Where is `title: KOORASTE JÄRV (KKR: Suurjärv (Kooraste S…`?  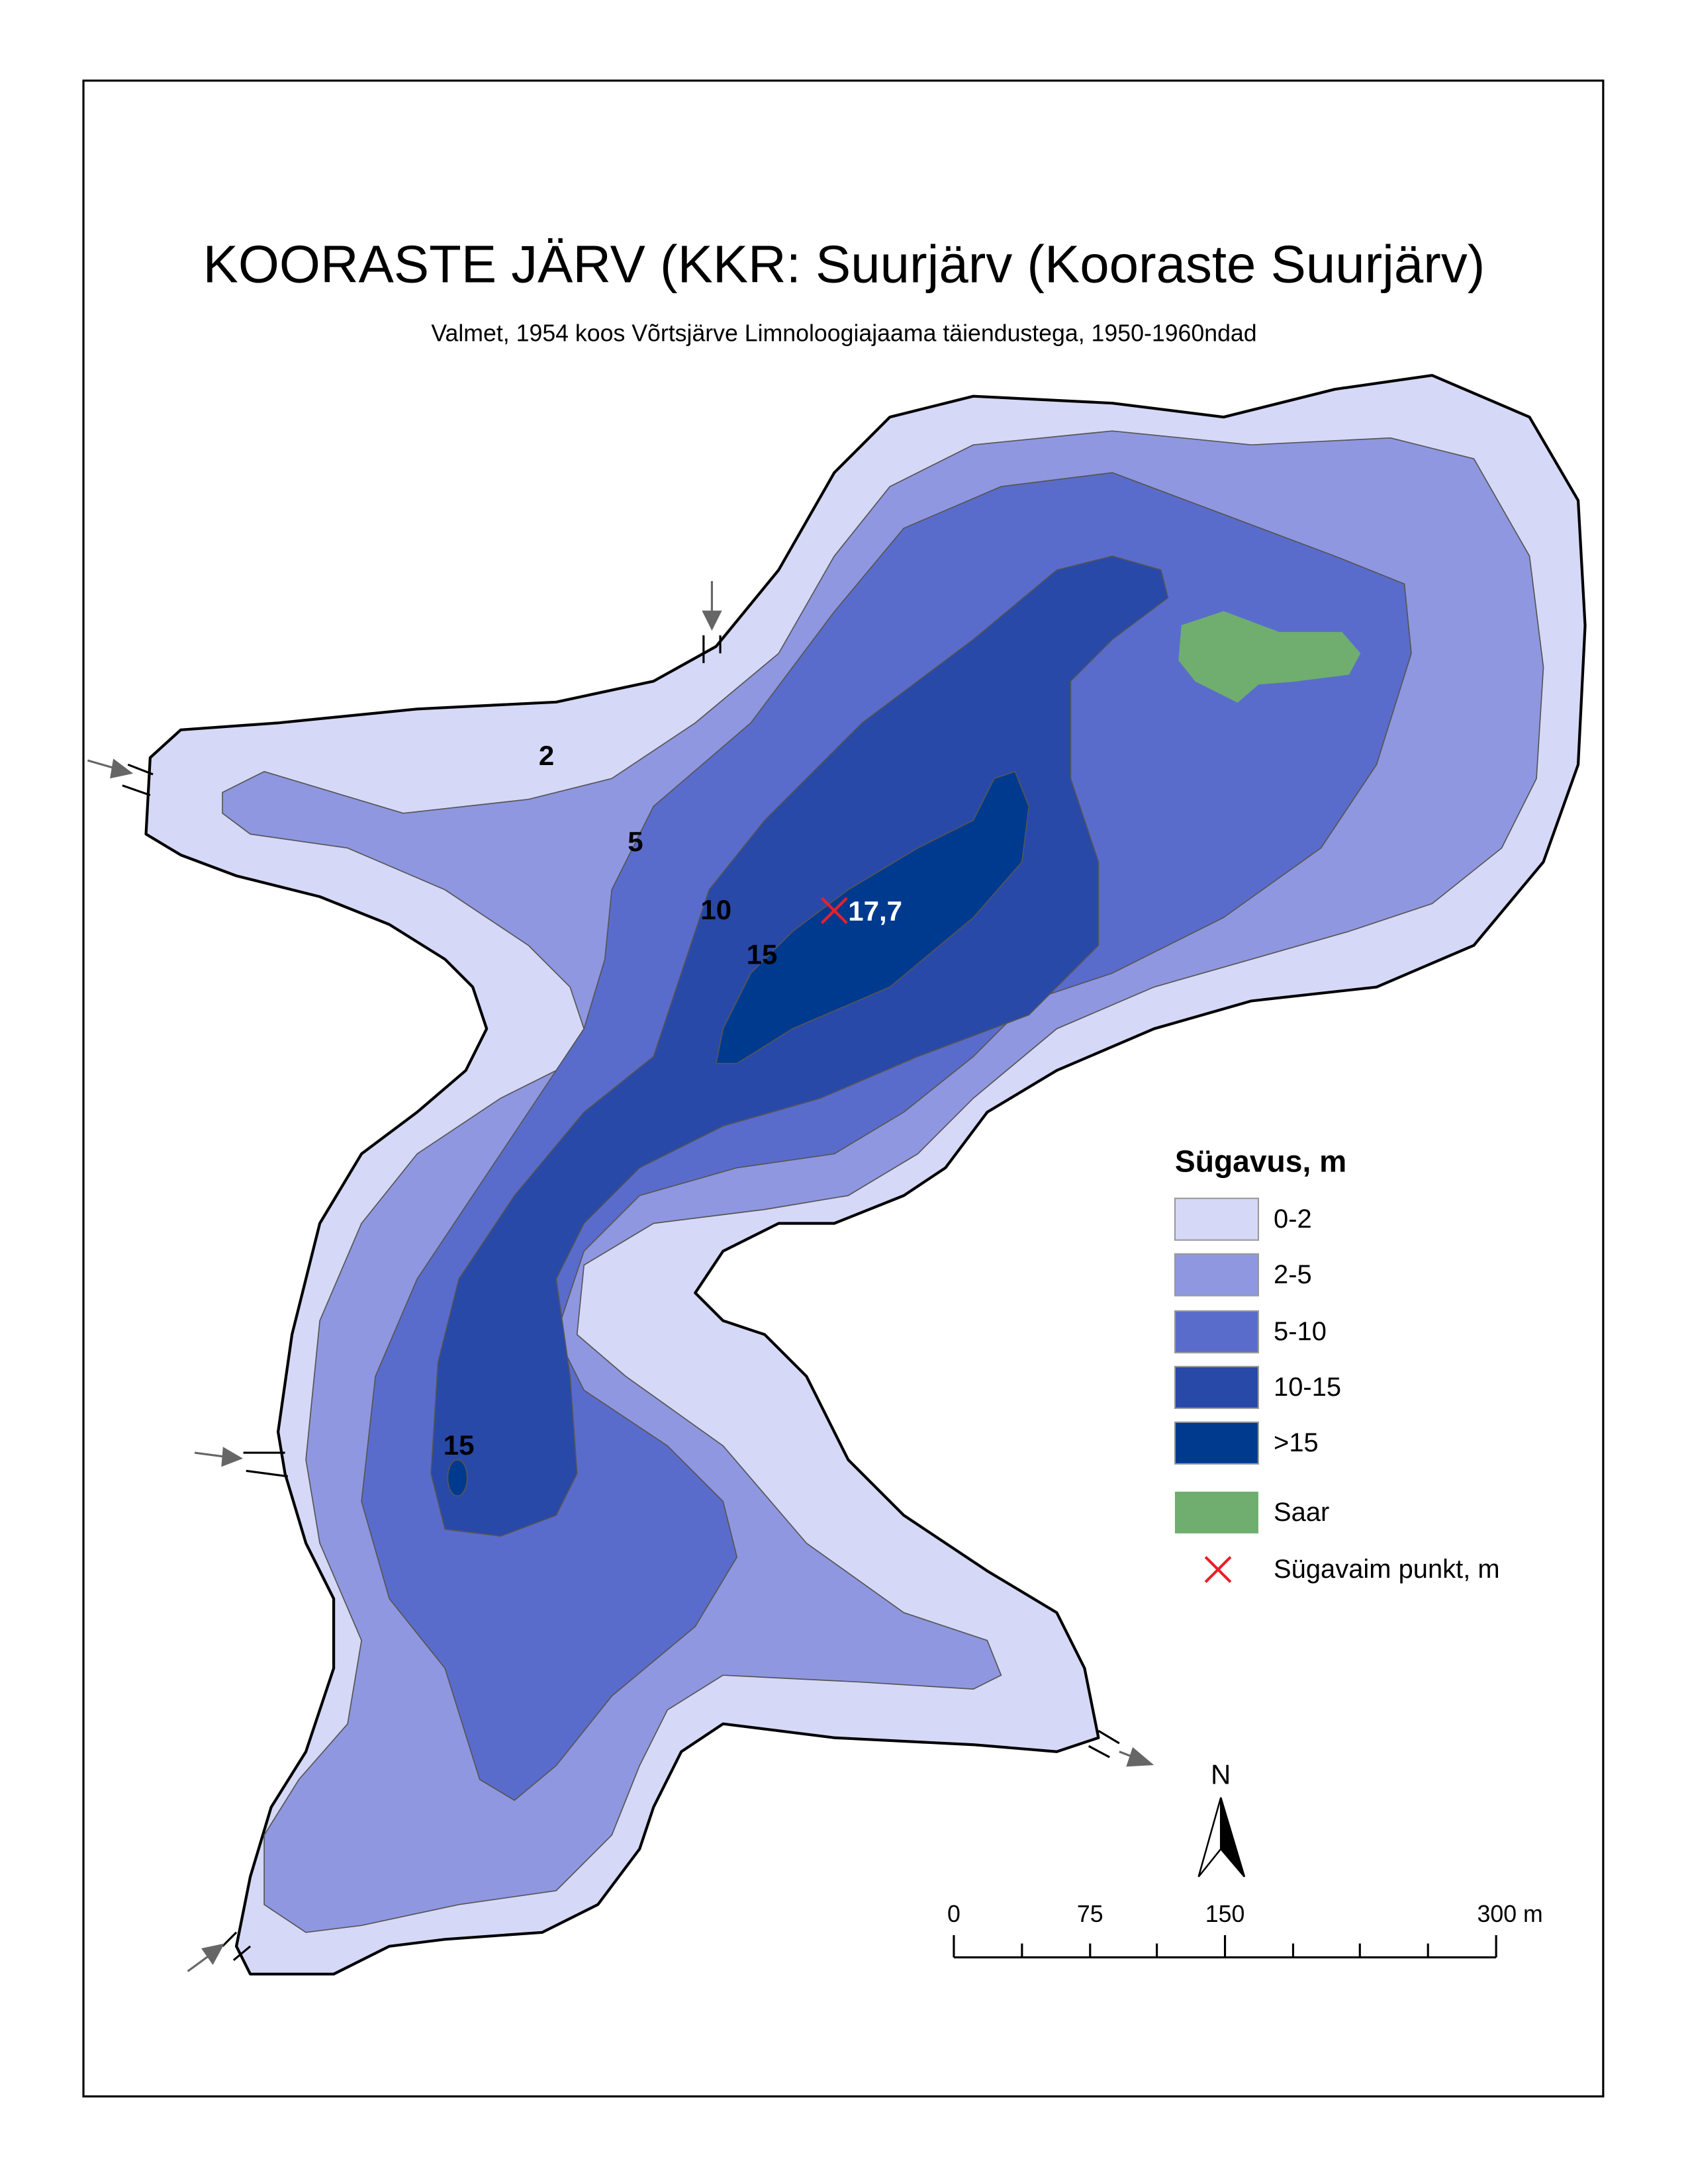 title: KOORASTE JÄRV (KKR: Suurjärv (Kooraste S… is located at coordinates (844, 263).